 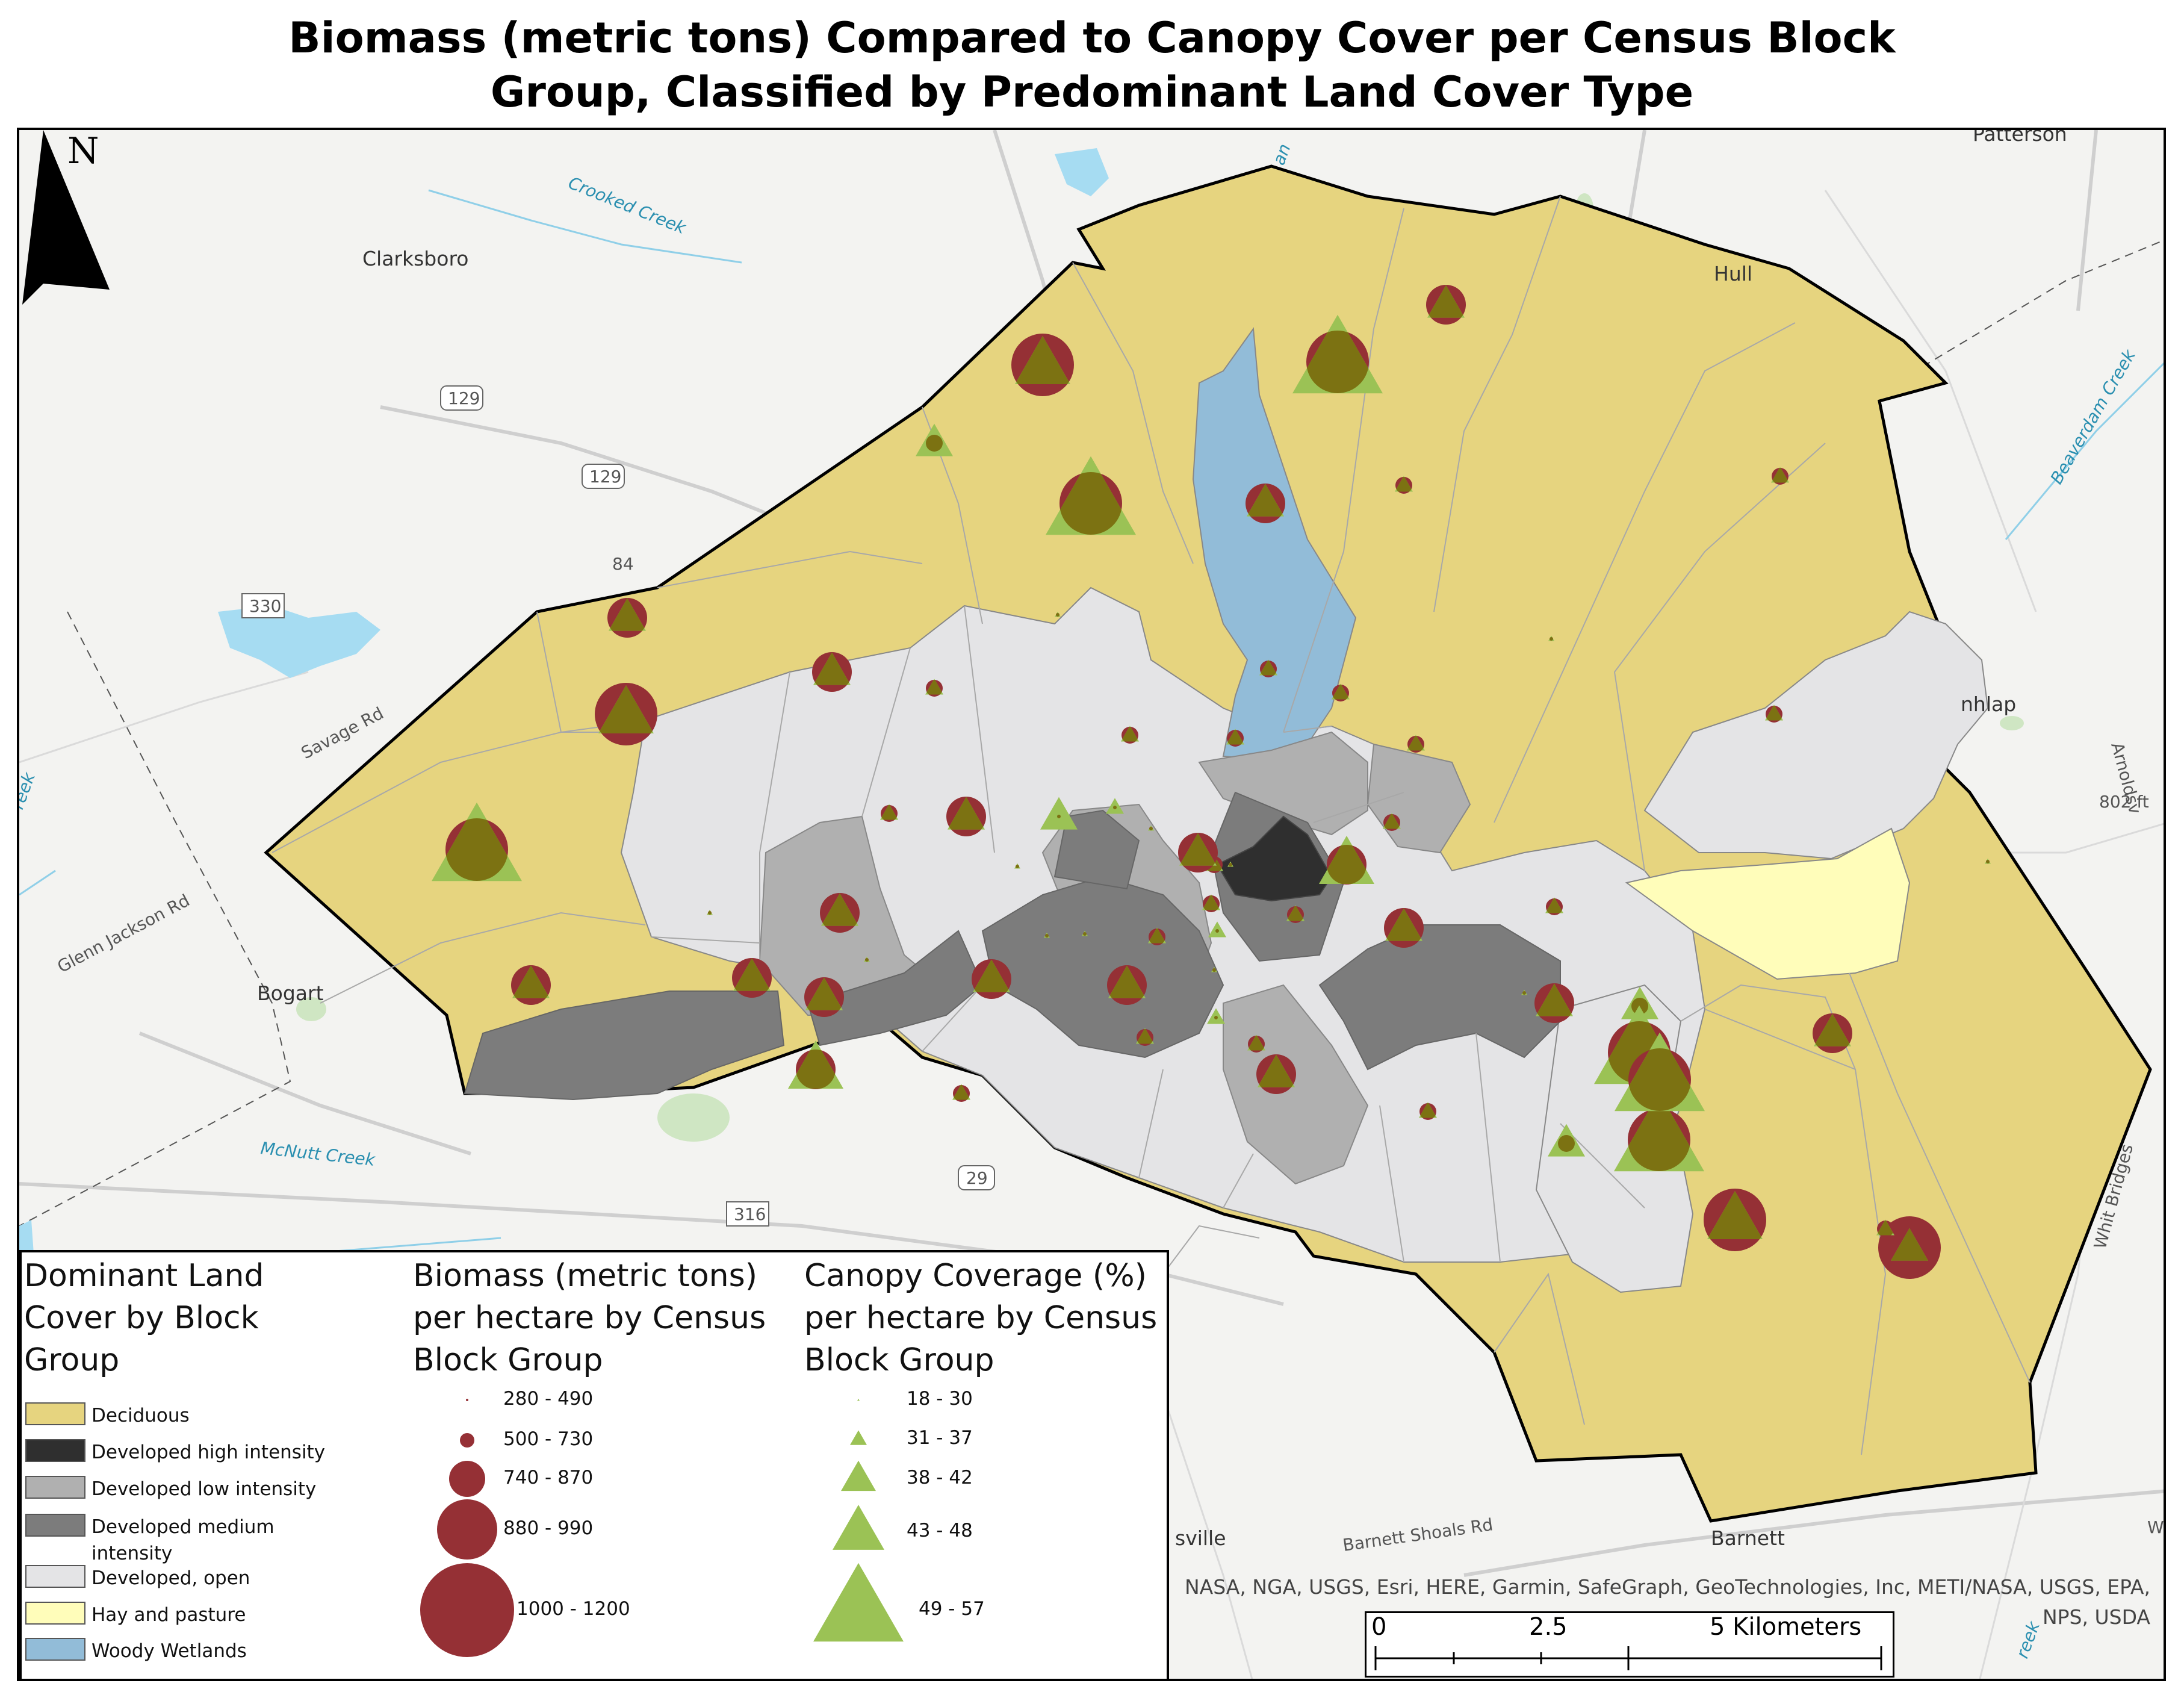 I want to click on woody-wetlands-area, so click(x=1274, y=545).